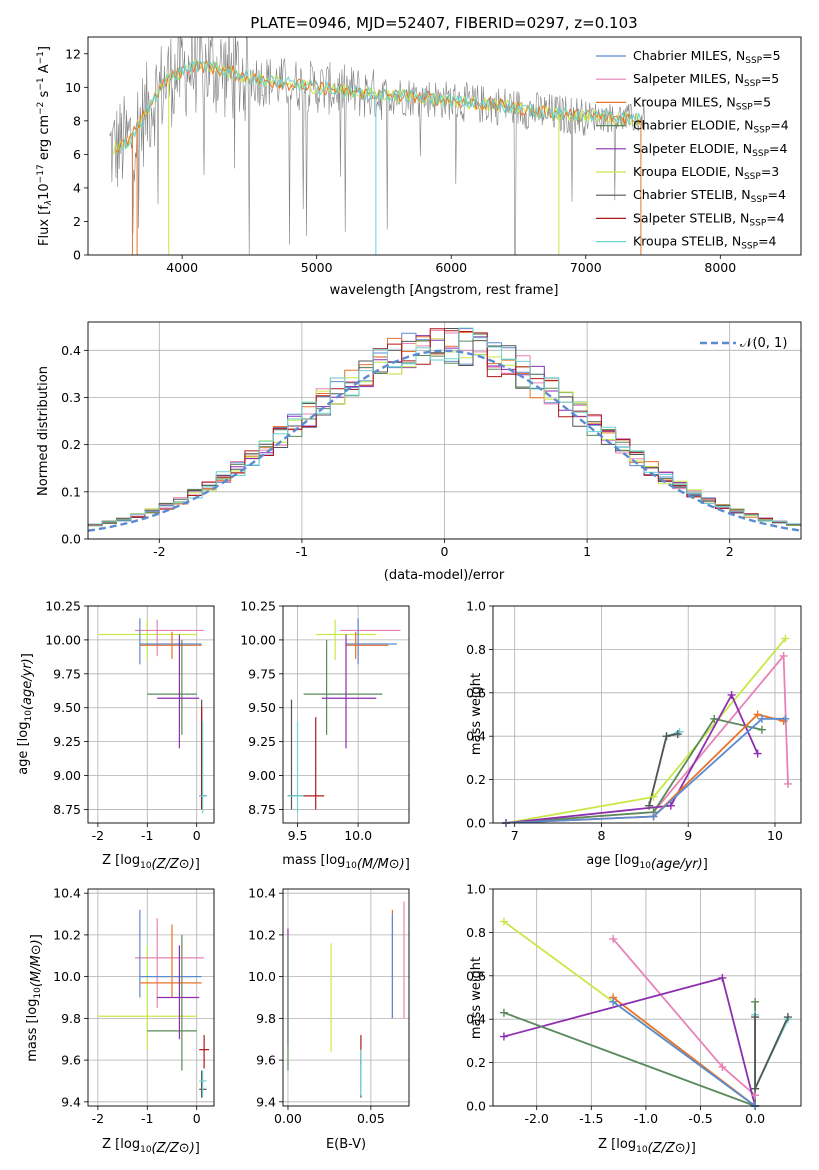 The width and height of the screenshot is (819, 1170). What do you see at coordinates (182, 267) in the screenshot?
I see `x-tick-label: 4000` at bounding box center [182, 267].